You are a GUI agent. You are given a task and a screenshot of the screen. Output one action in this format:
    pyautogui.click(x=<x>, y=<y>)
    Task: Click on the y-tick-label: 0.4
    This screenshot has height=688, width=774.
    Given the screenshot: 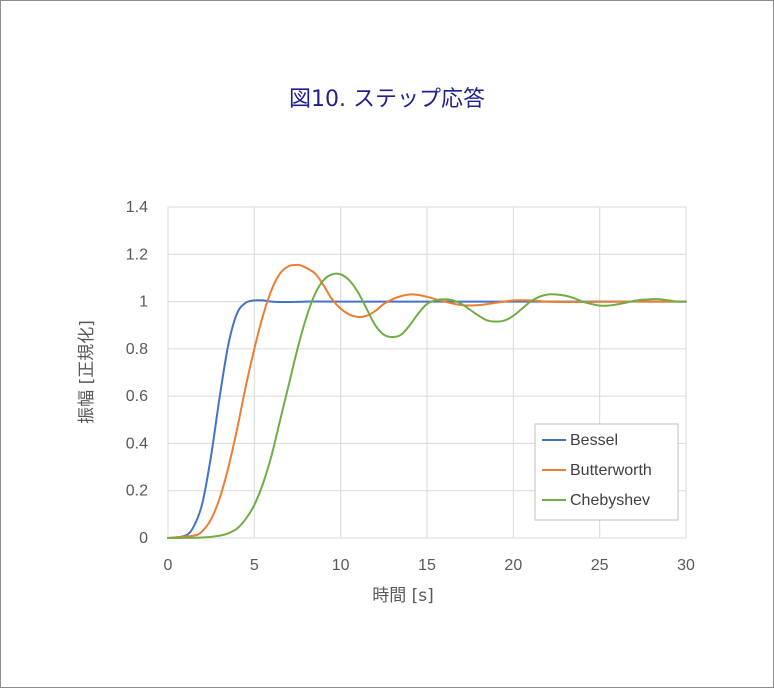 What is the action you would take?
    pyautogui.click(x=137, y=443)
    